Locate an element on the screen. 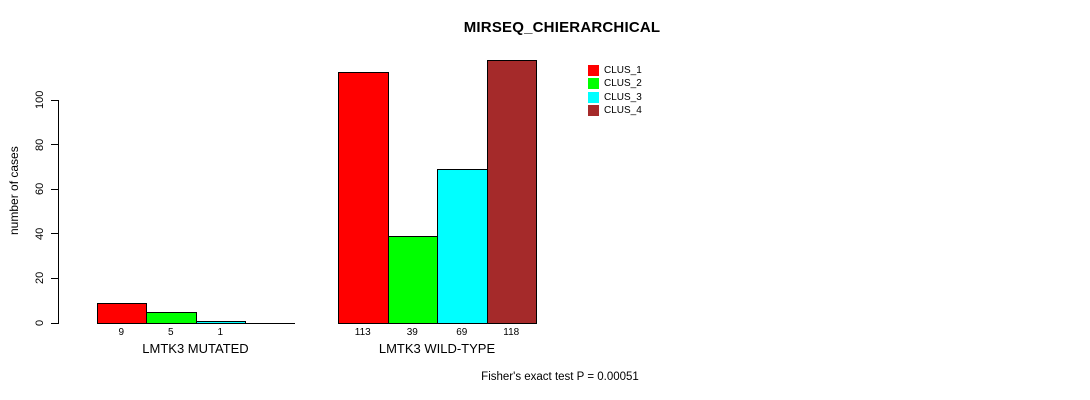 The height and width of the screenshot is (400, 1090). legend-item: CLUS_4 is located at coordinates (615, 110).